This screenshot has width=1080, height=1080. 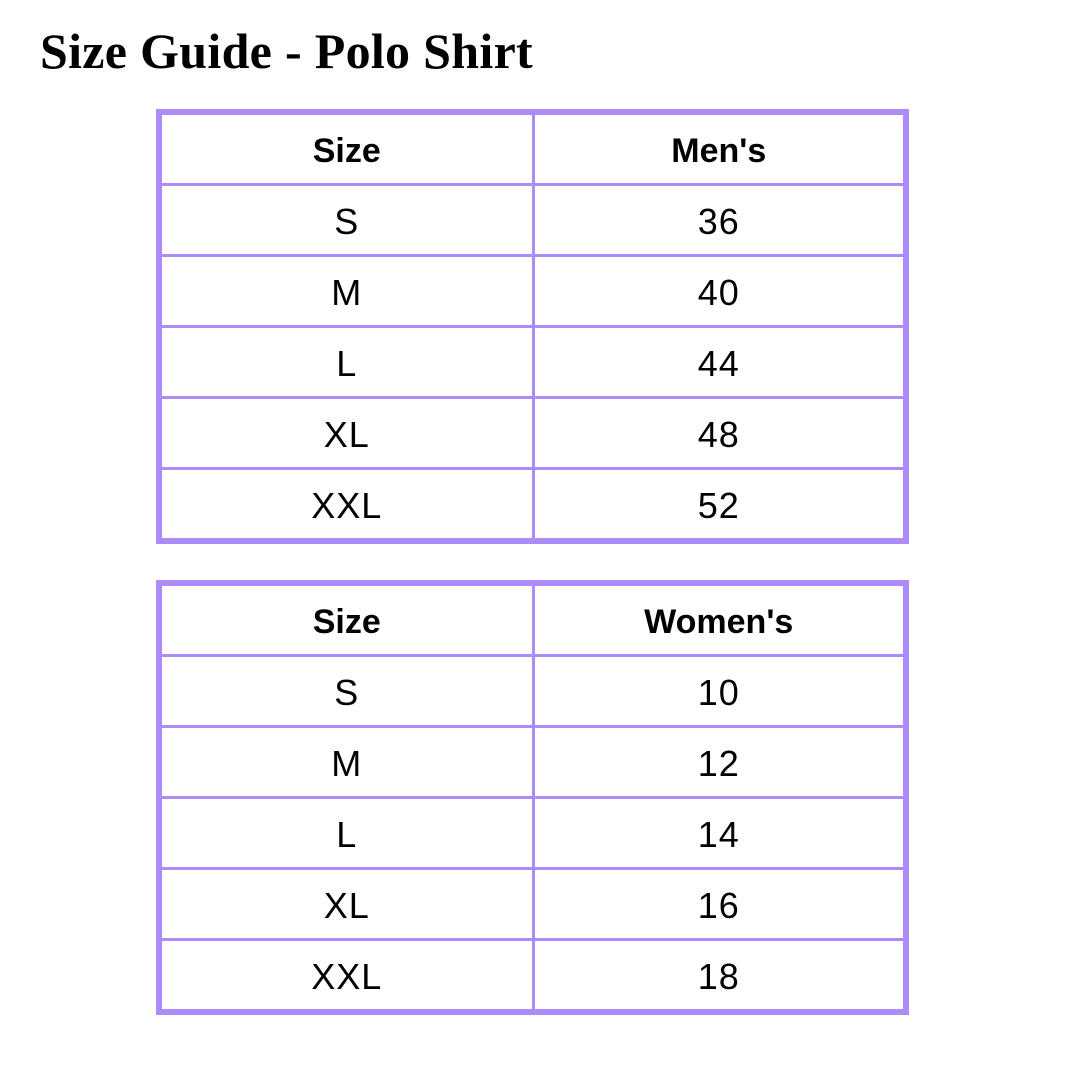 I want to click on table-header-row: Size Women's, so click(x=532, y=619).